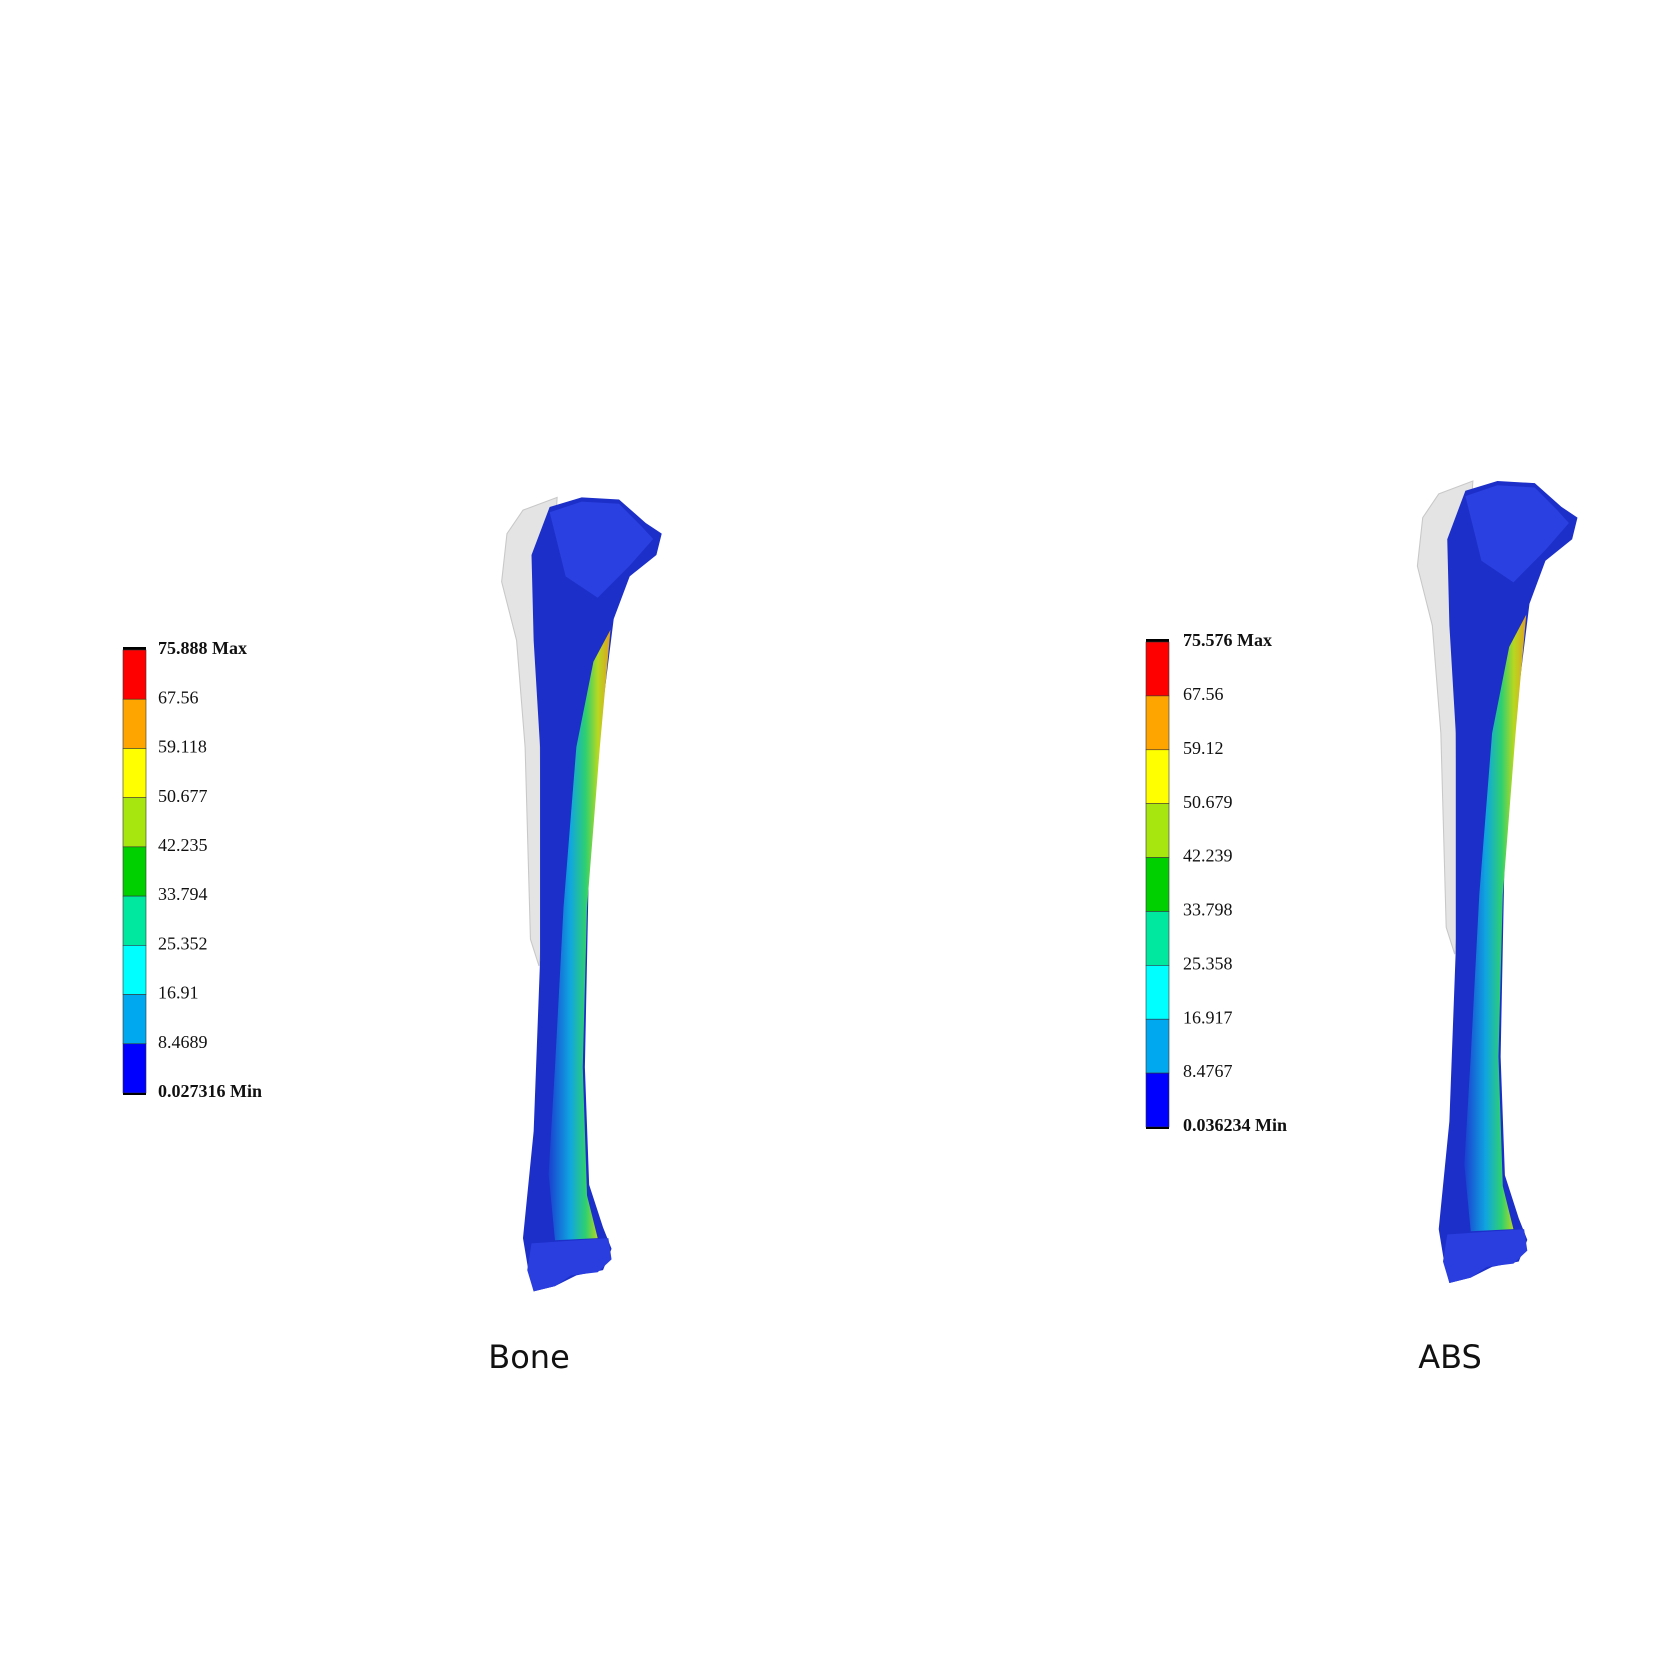  What do you see at coordinates (183, 796) in the screenshot?
I see `legend-label: 50.677` at bounding box center [183, 796].